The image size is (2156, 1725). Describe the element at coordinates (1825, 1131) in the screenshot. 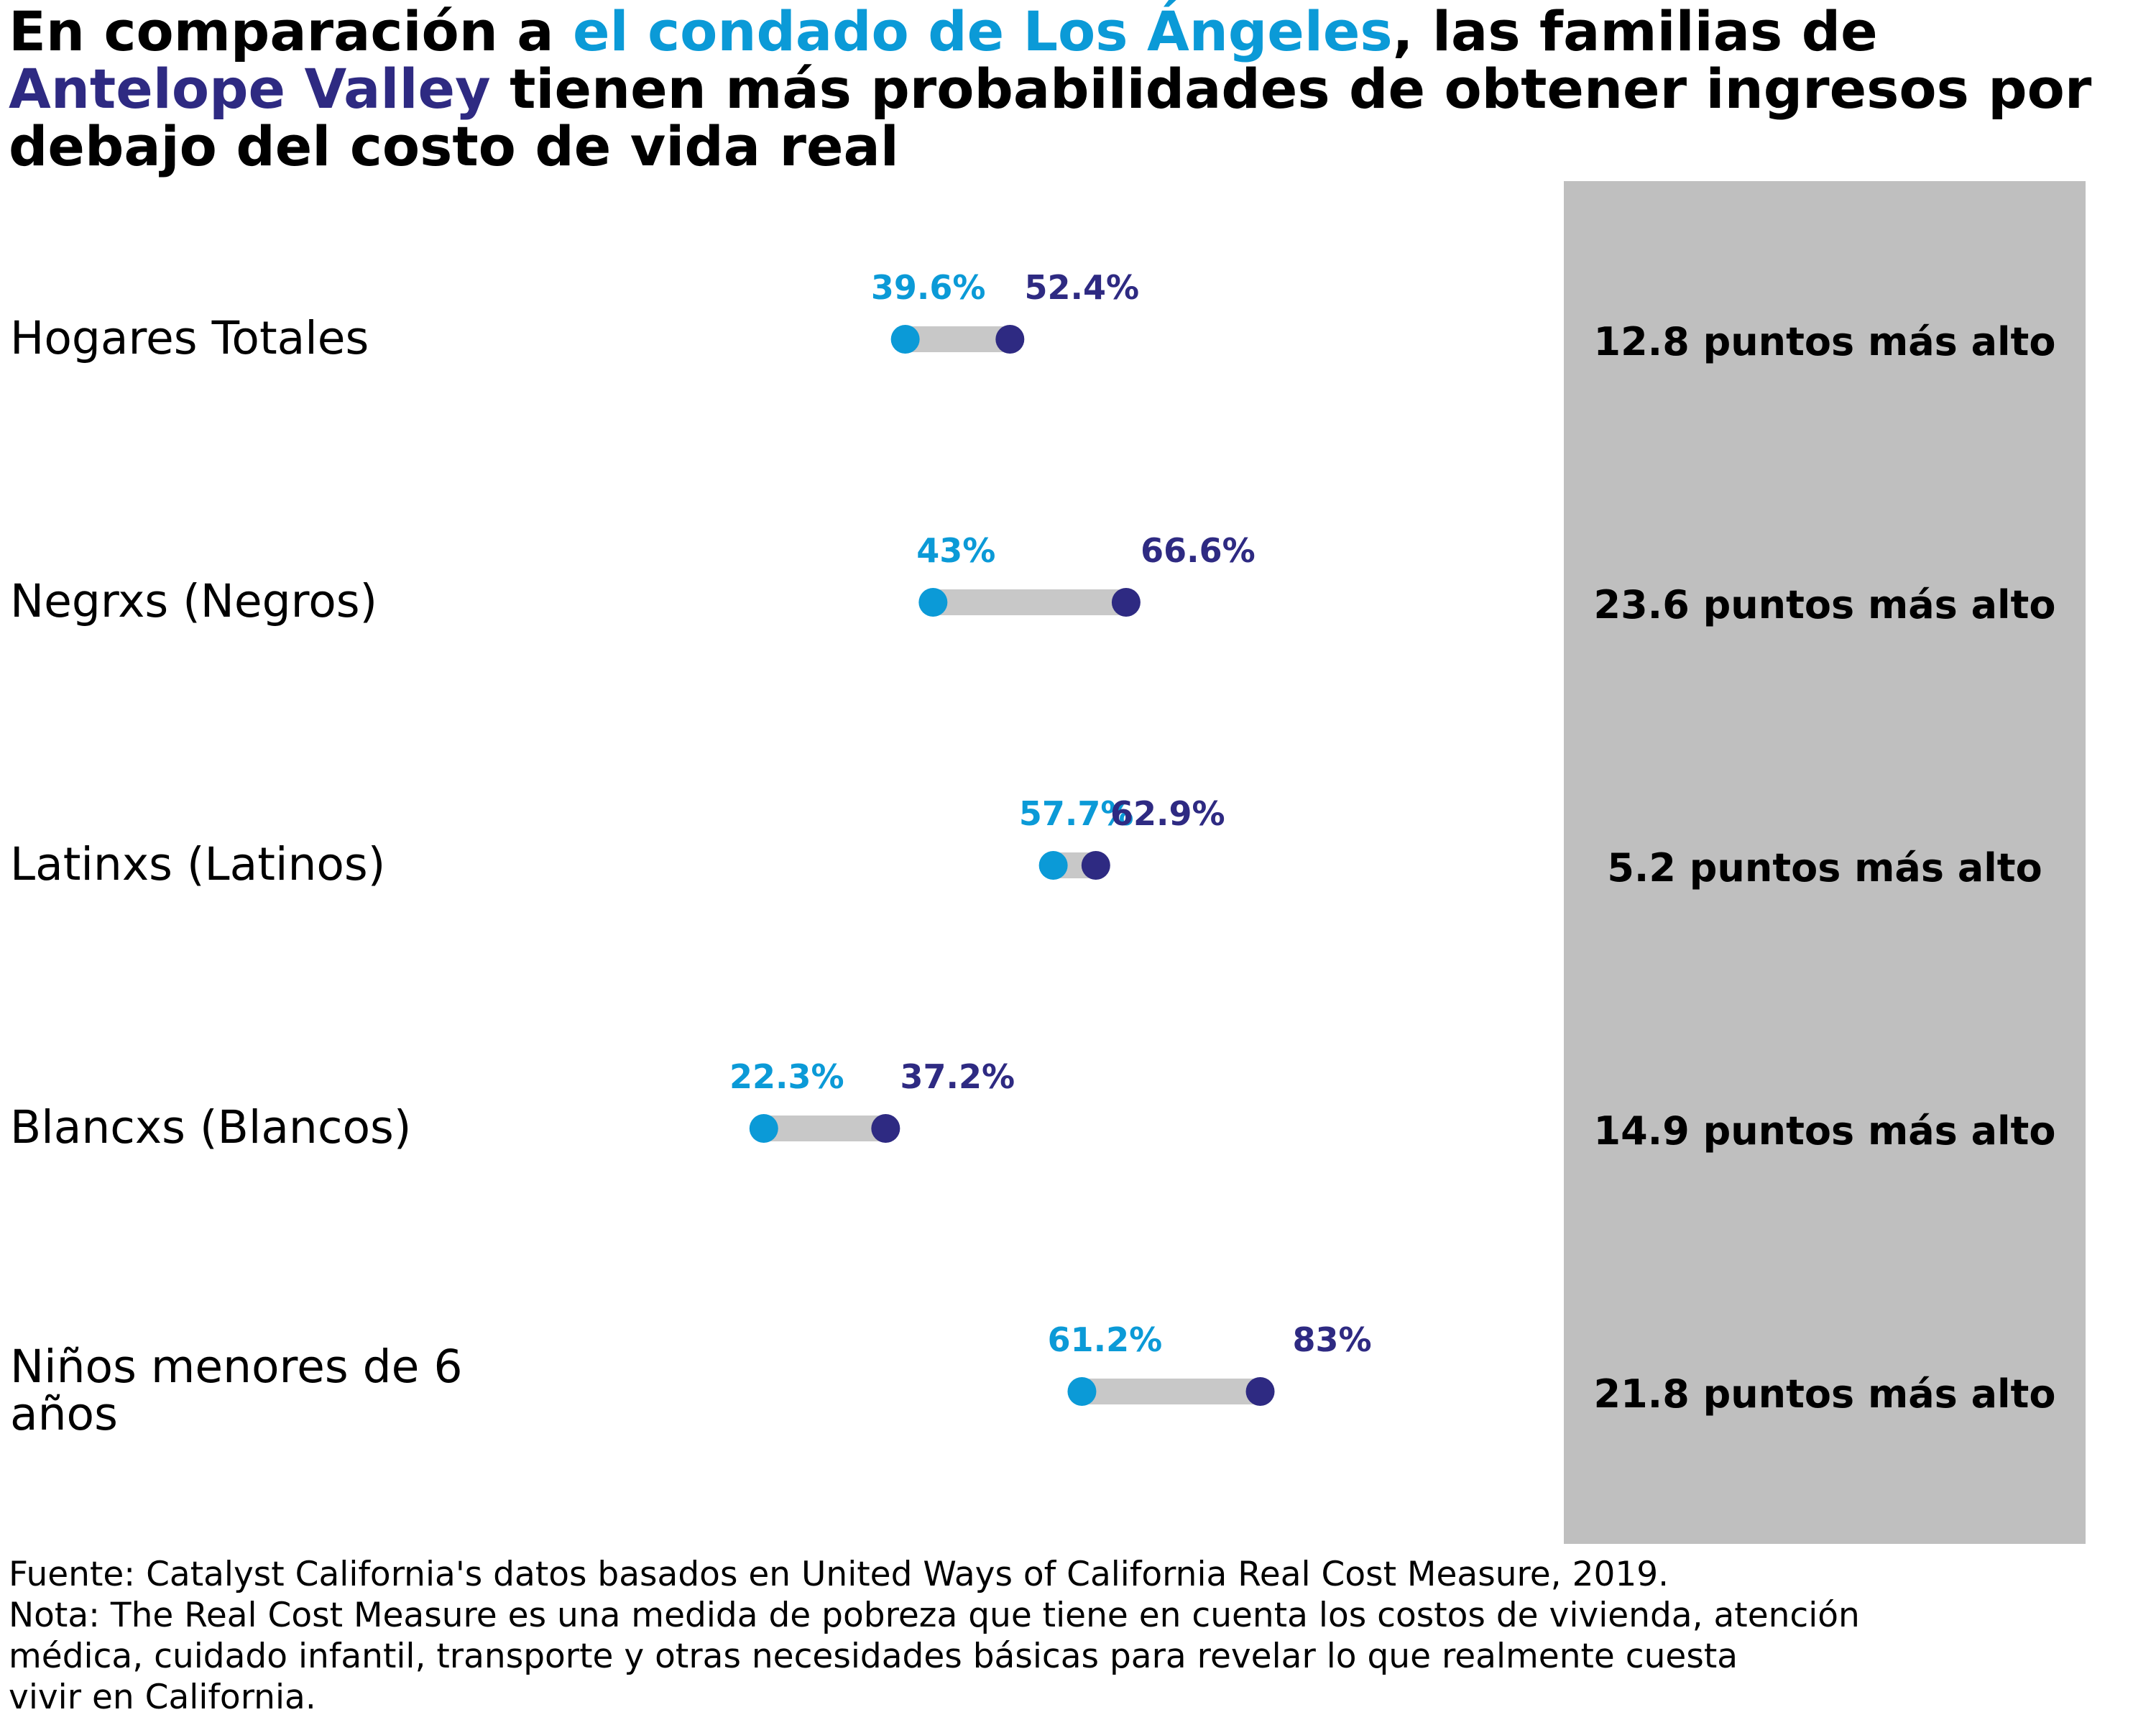

I see `difference-label: 14.9 puntos más alto` at that location.